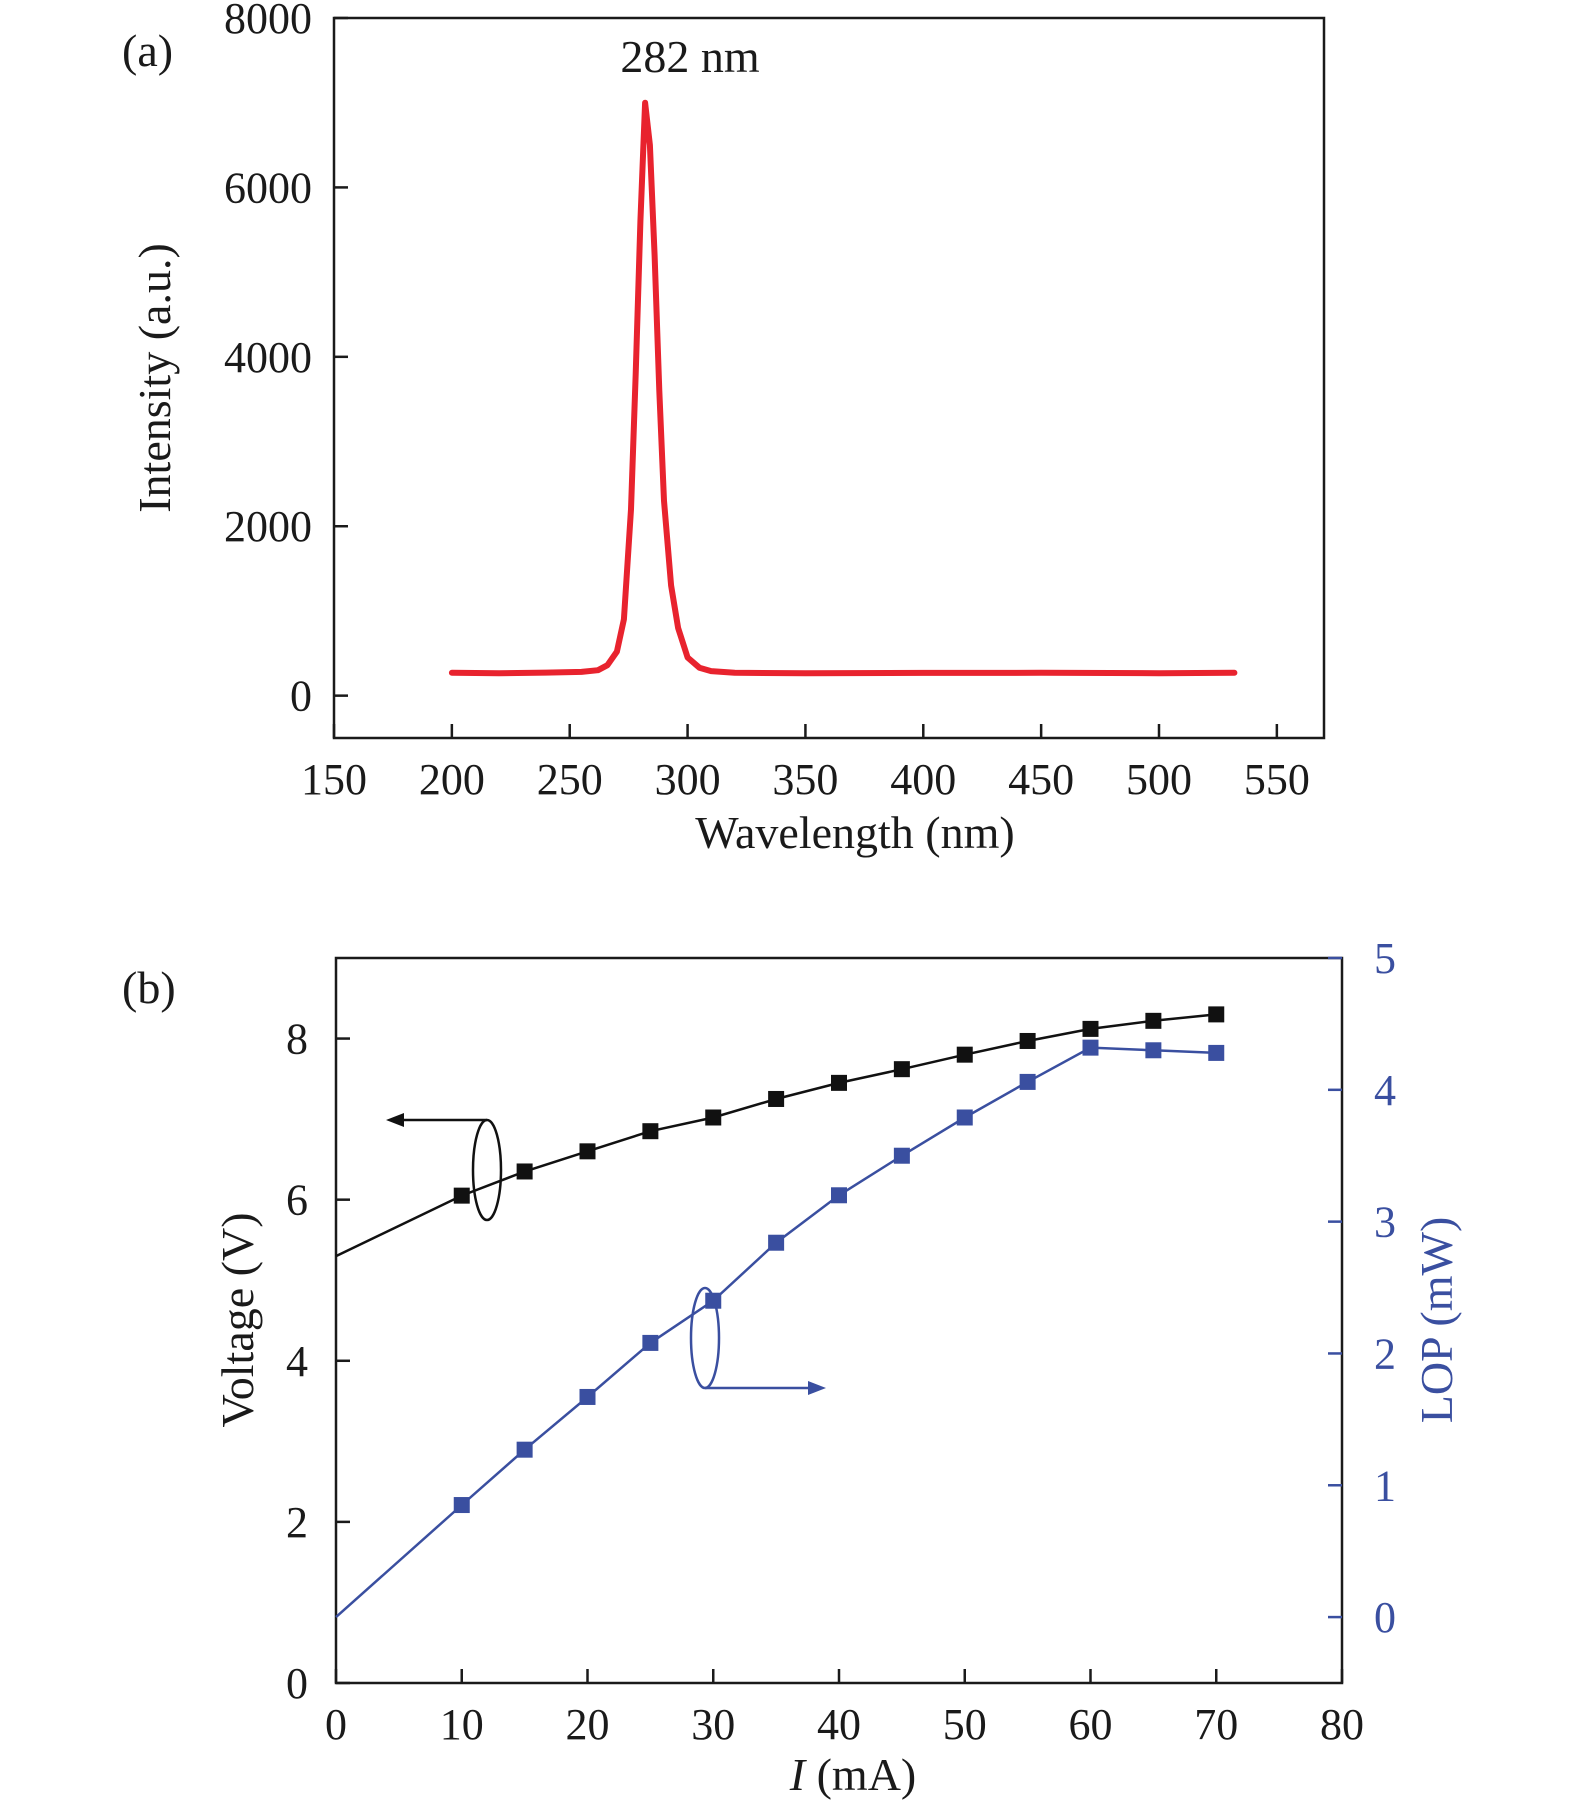  What do you see at coordinates (1385, 1222) in the screenshot?
I see `panel-b-y2-tick-label: 3` at bounding box center [1385, 1222].